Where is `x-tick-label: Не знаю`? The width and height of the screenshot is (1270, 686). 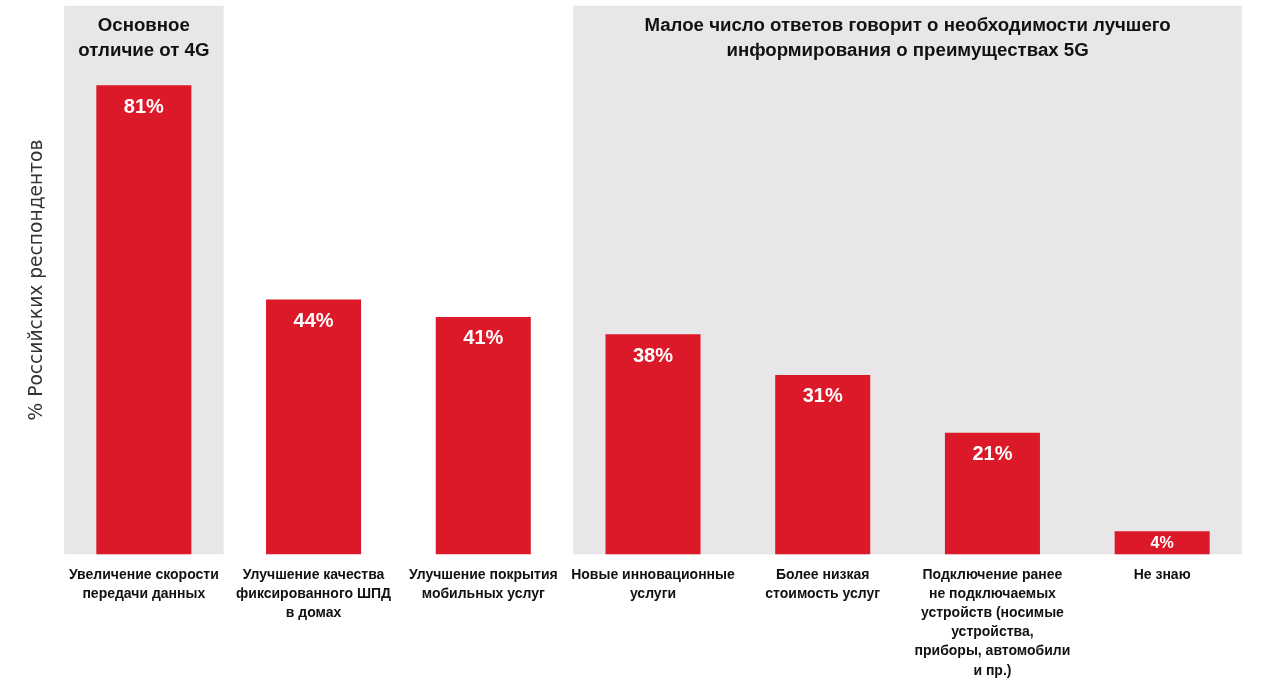
x-tick-label: Не знаю is located at coordinates (1162, 573).